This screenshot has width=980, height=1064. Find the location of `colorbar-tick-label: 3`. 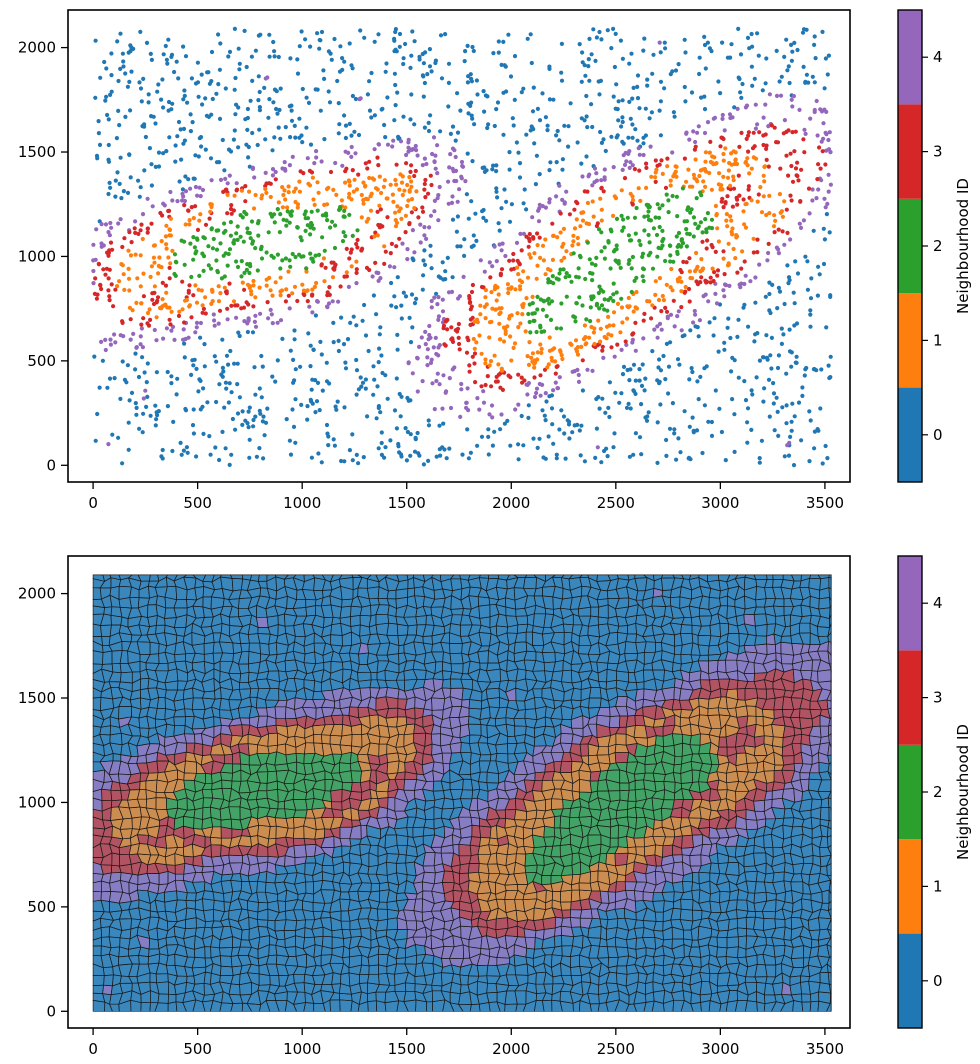

colorbar-tick-label: 3 is located at coordinates (938, 152).